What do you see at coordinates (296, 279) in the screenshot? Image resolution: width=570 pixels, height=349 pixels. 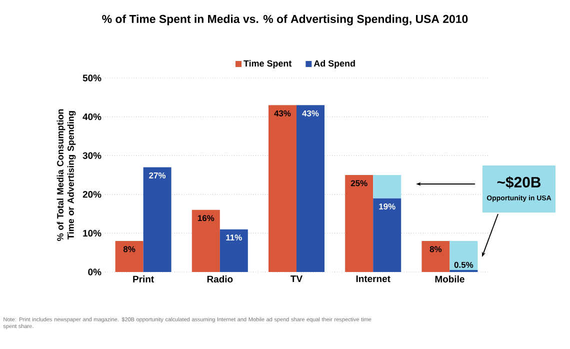 I see `x-tick-label: TV` at bounding box center [296, 279].